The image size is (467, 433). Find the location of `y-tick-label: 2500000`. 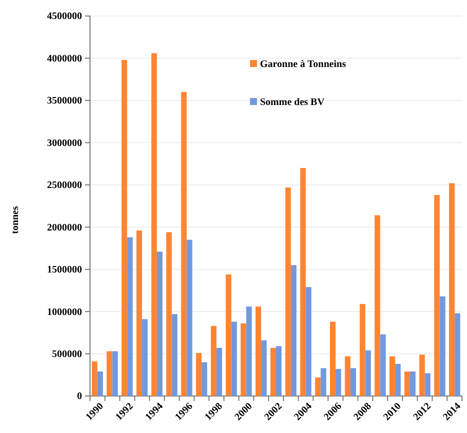

y-tick-label: 2500000 is located at coordinates (64, 186).